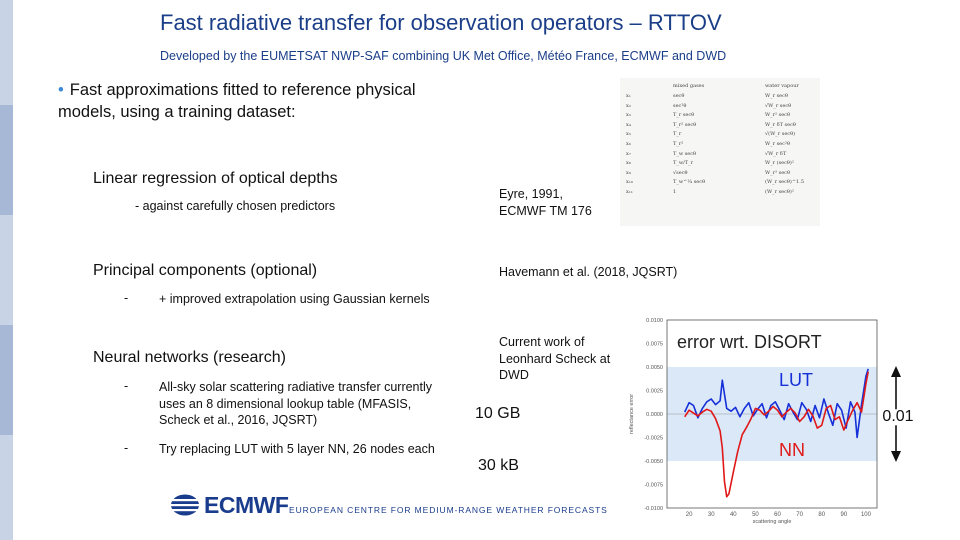 Image resolution: width=960 pixels, height=540 pixels. What do you see at coordinates (628, 96) in the screenshot?
I see `predictor-index-1: x₁` at bounding box center [628, 96].